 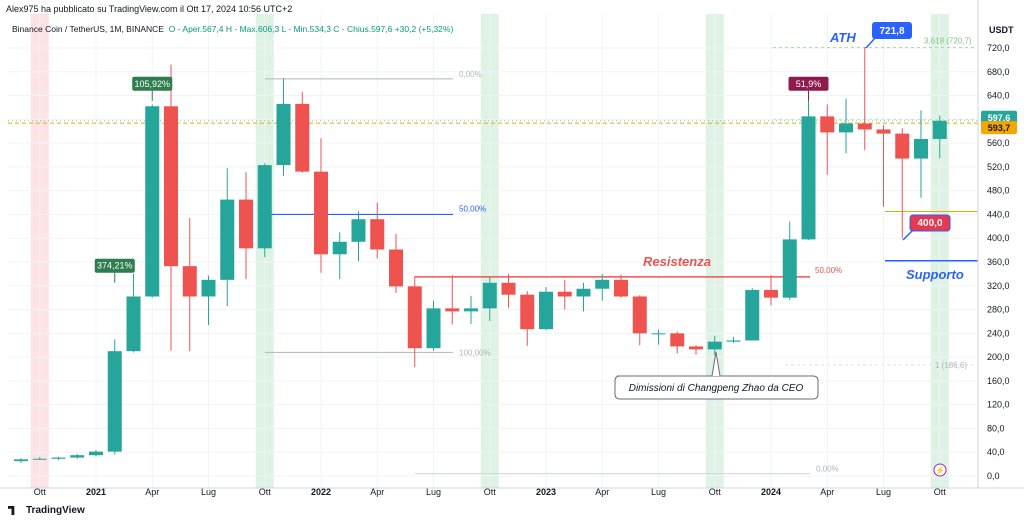 I want to click on y-tick-label: 200,0, so click(x=998, y=357).